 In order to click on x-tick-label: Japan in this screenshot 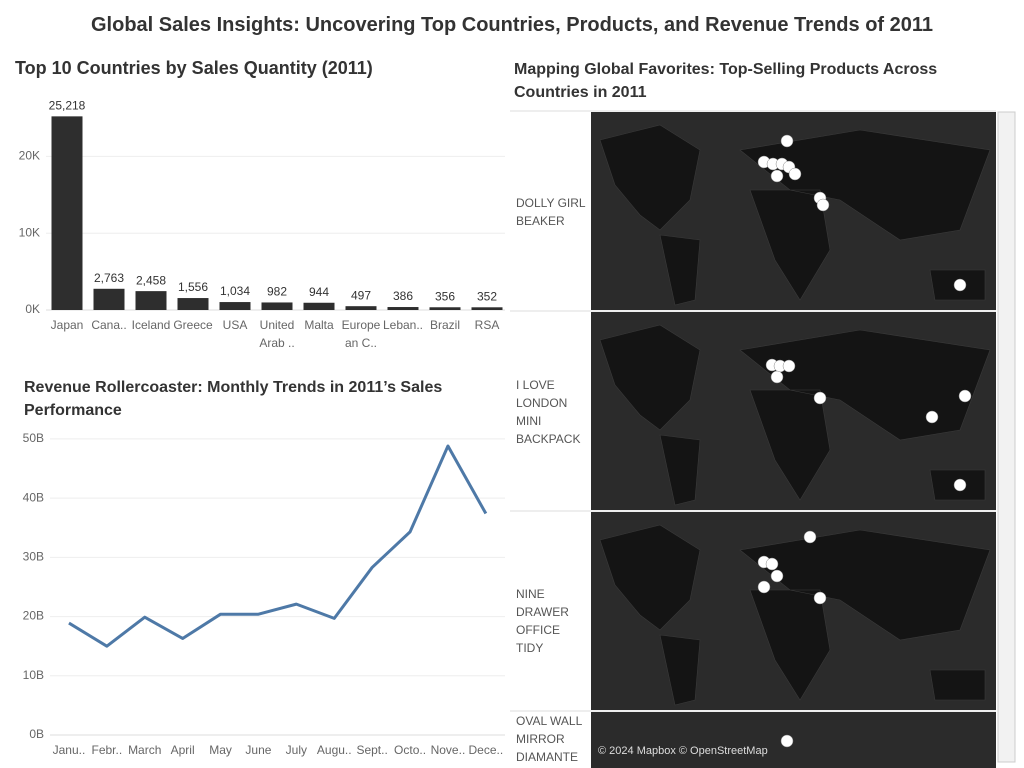, I will do `click(67, 325)`.